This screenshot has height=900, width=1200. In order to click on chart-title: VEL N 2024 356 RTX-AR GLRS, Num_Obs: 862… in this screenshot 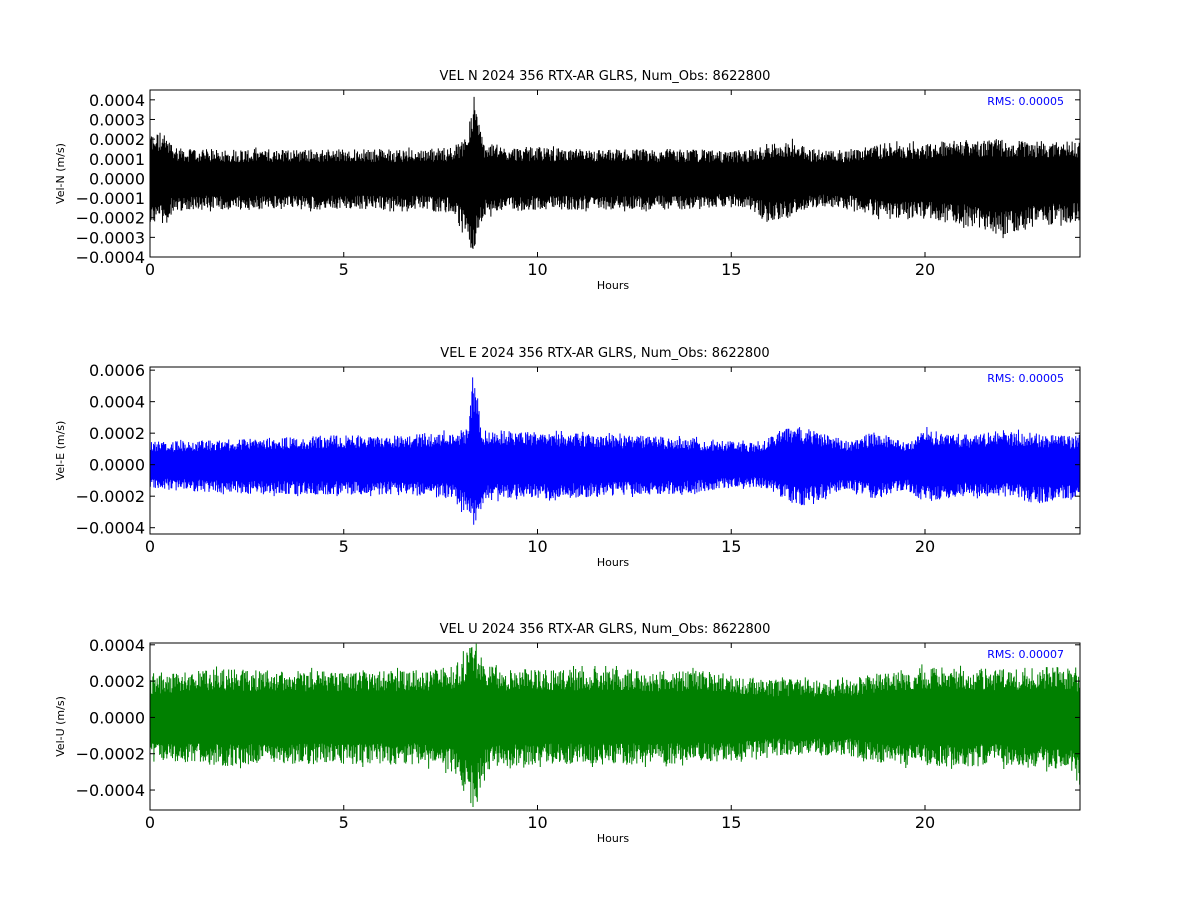, I will do `click(605, 76)`.